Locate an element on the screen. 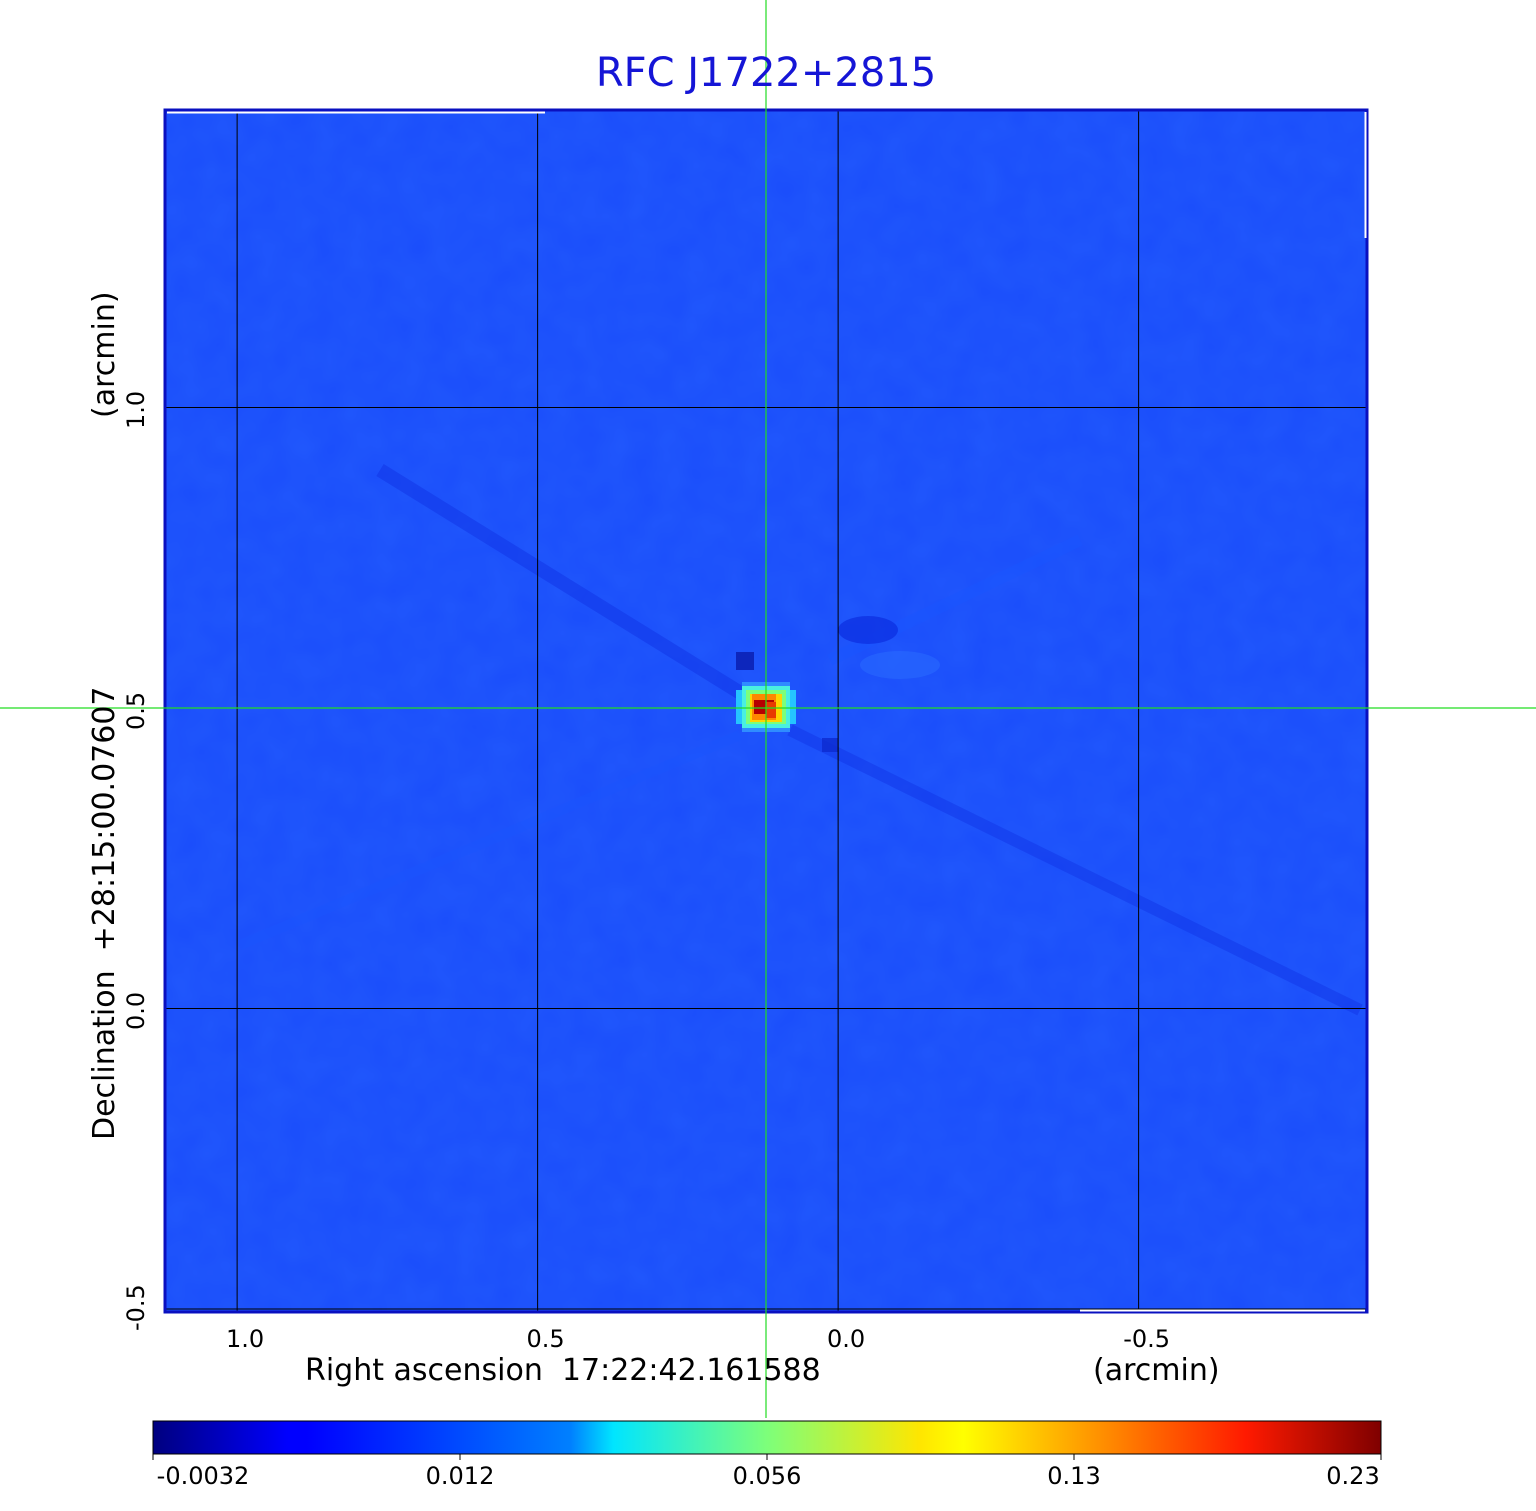 This screenshot has width=1536, height=1511. colorbar-ticks is located at coordinates (767, 1457).